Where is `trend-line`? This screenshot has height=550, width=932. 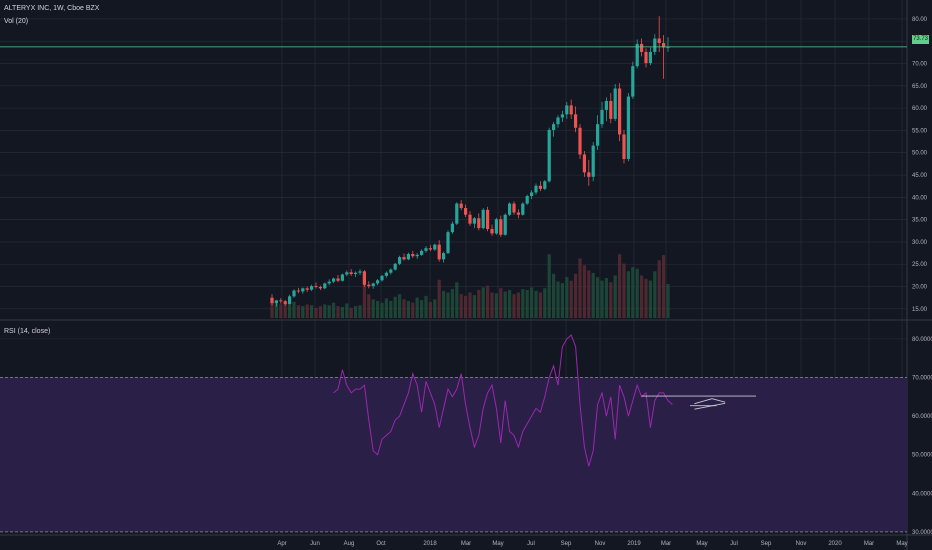 trend-line is located at coordinates (718, 400).